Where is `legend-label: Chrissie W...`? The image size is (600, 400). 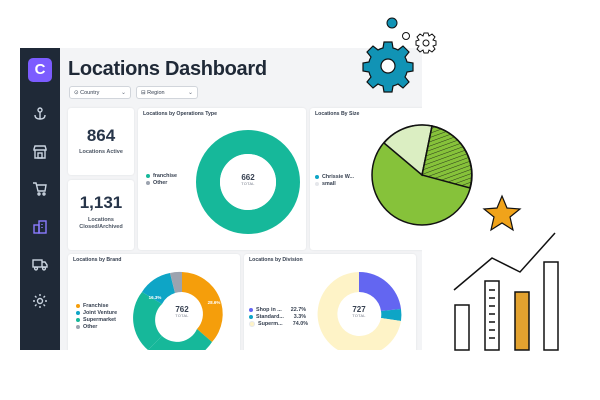 legend-label: Chrissie W... is located at coordinates (338, 176).